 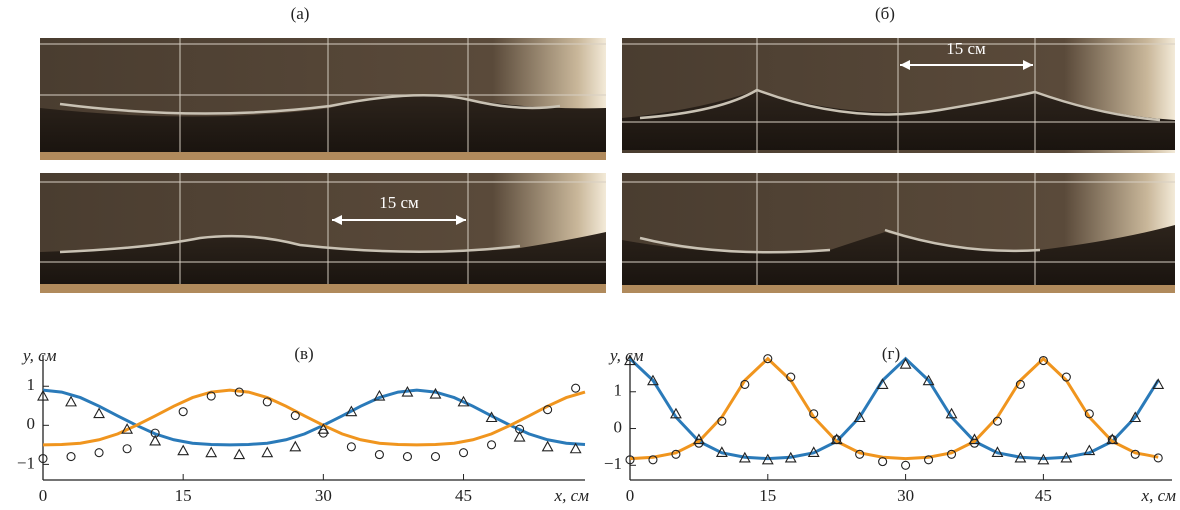 I want to click on panel-label: (а), so click(x=300, y=13).